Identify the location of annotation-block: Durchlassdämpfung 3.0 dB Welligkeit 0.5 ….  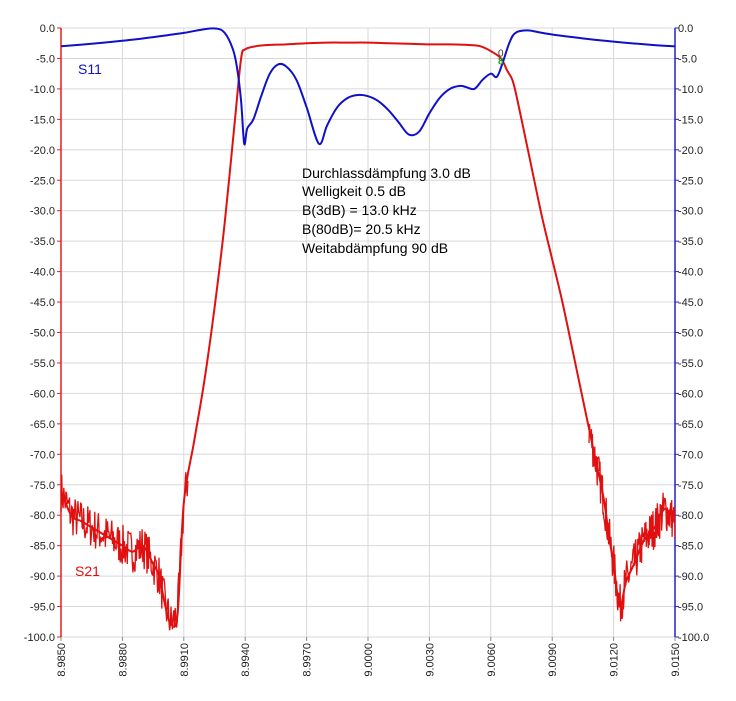
(386, 210).